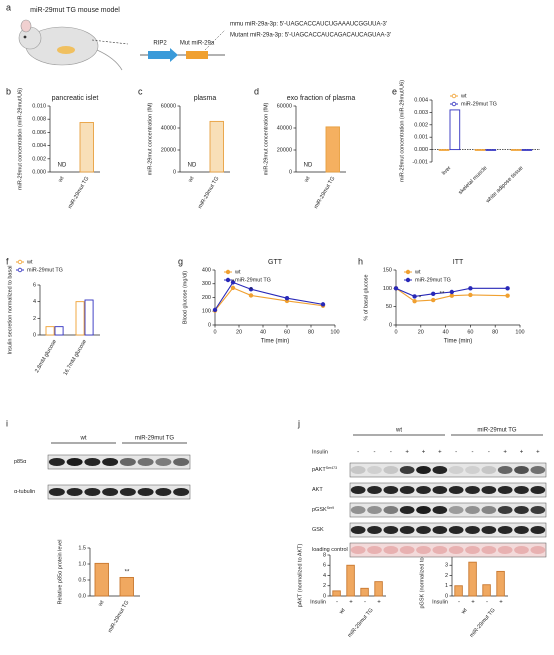 The width and height of the screenshot is (554, 655). I want to click on y-tick-label: 0.003, so click(421, 113).